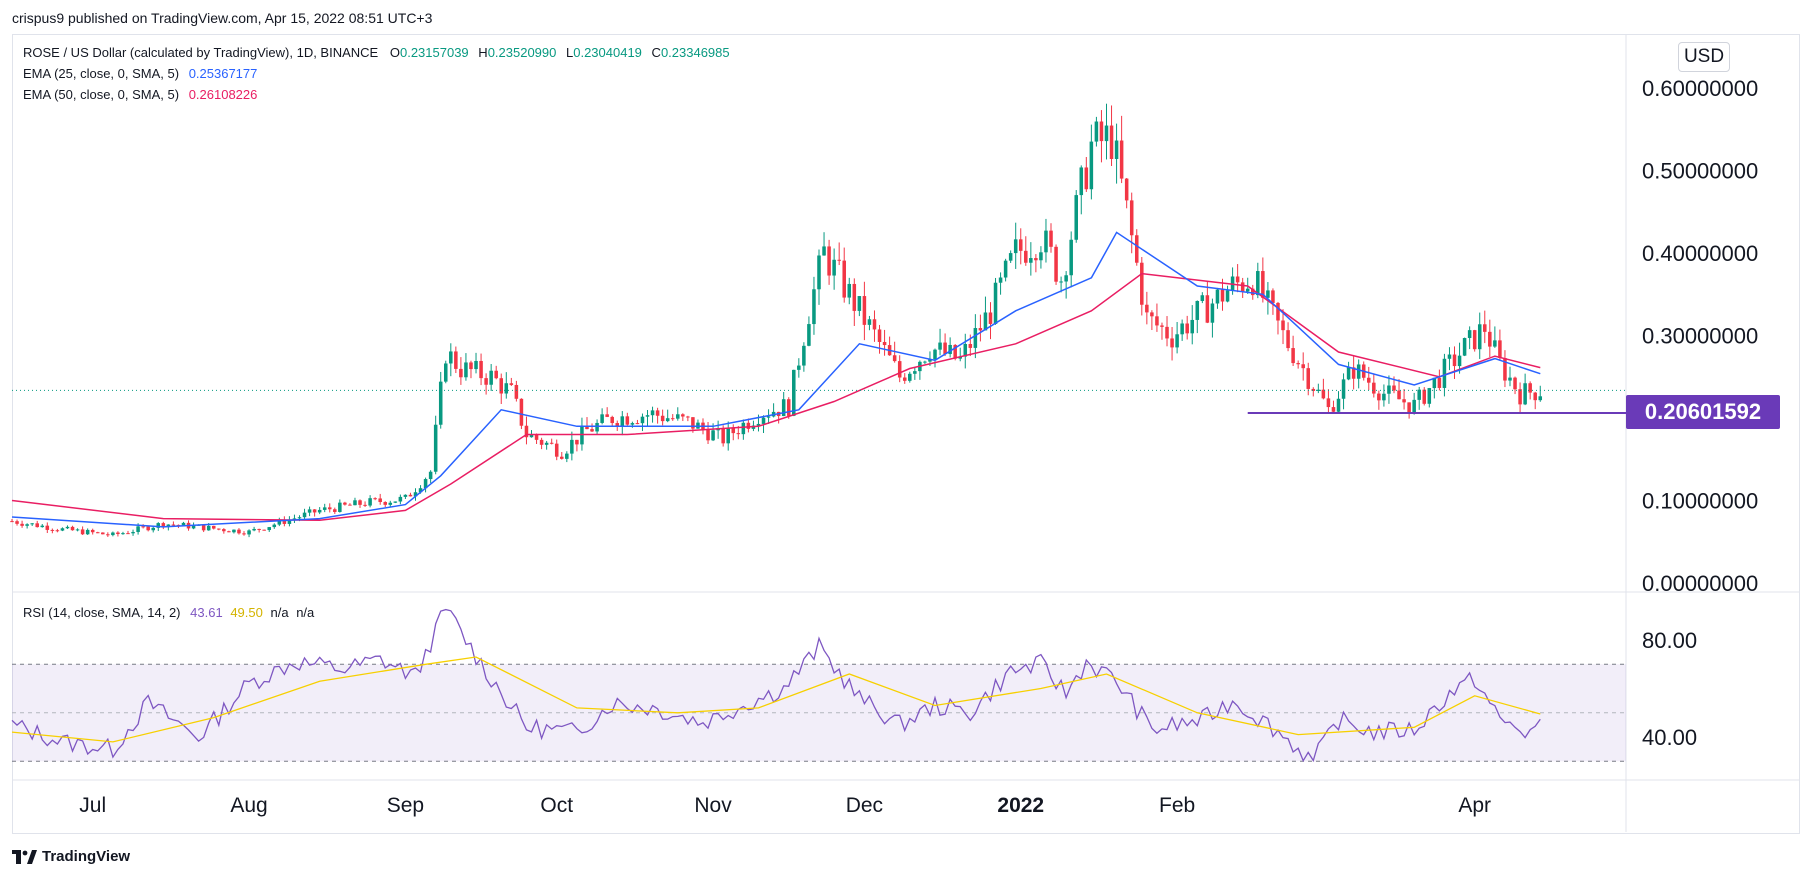 This screenshot has height=879, width=1813. What do you see at coordinates (522, 52) in the screenshot?
I see `high-value: 0.23520990` at bounding box center [522, 52].